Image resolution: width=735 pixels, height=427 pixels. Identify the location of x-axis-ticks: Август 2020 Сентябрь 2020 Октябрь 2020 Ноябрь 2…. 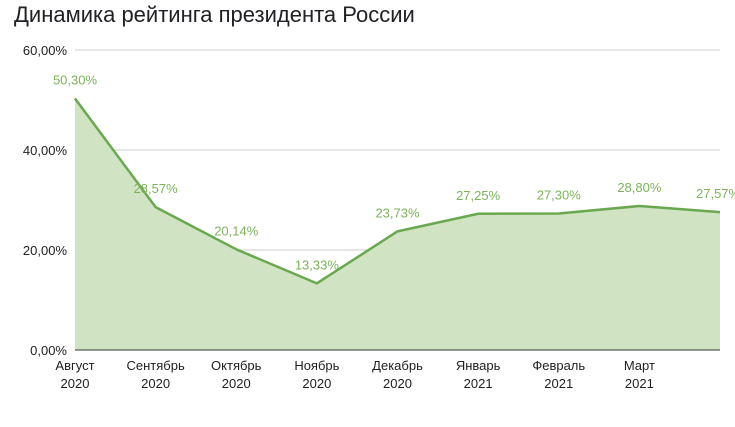
(355, 374).